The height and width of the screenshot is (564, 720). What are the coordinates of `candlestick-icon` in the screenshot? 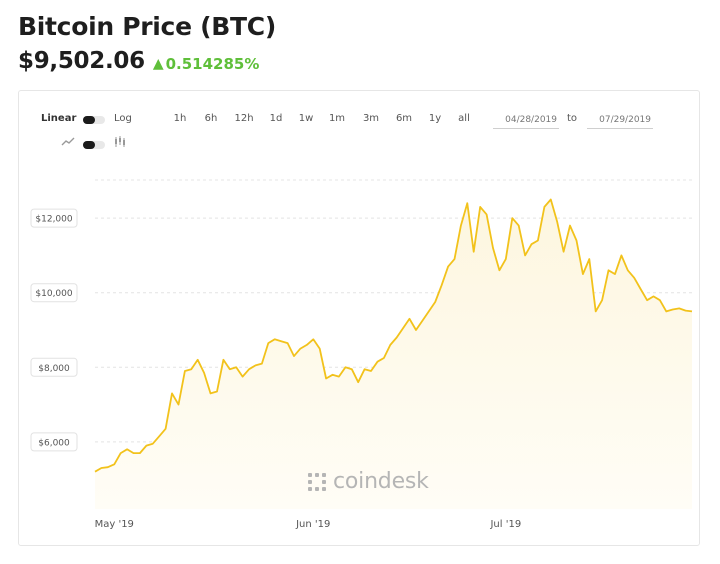 It's located at (120, 142).